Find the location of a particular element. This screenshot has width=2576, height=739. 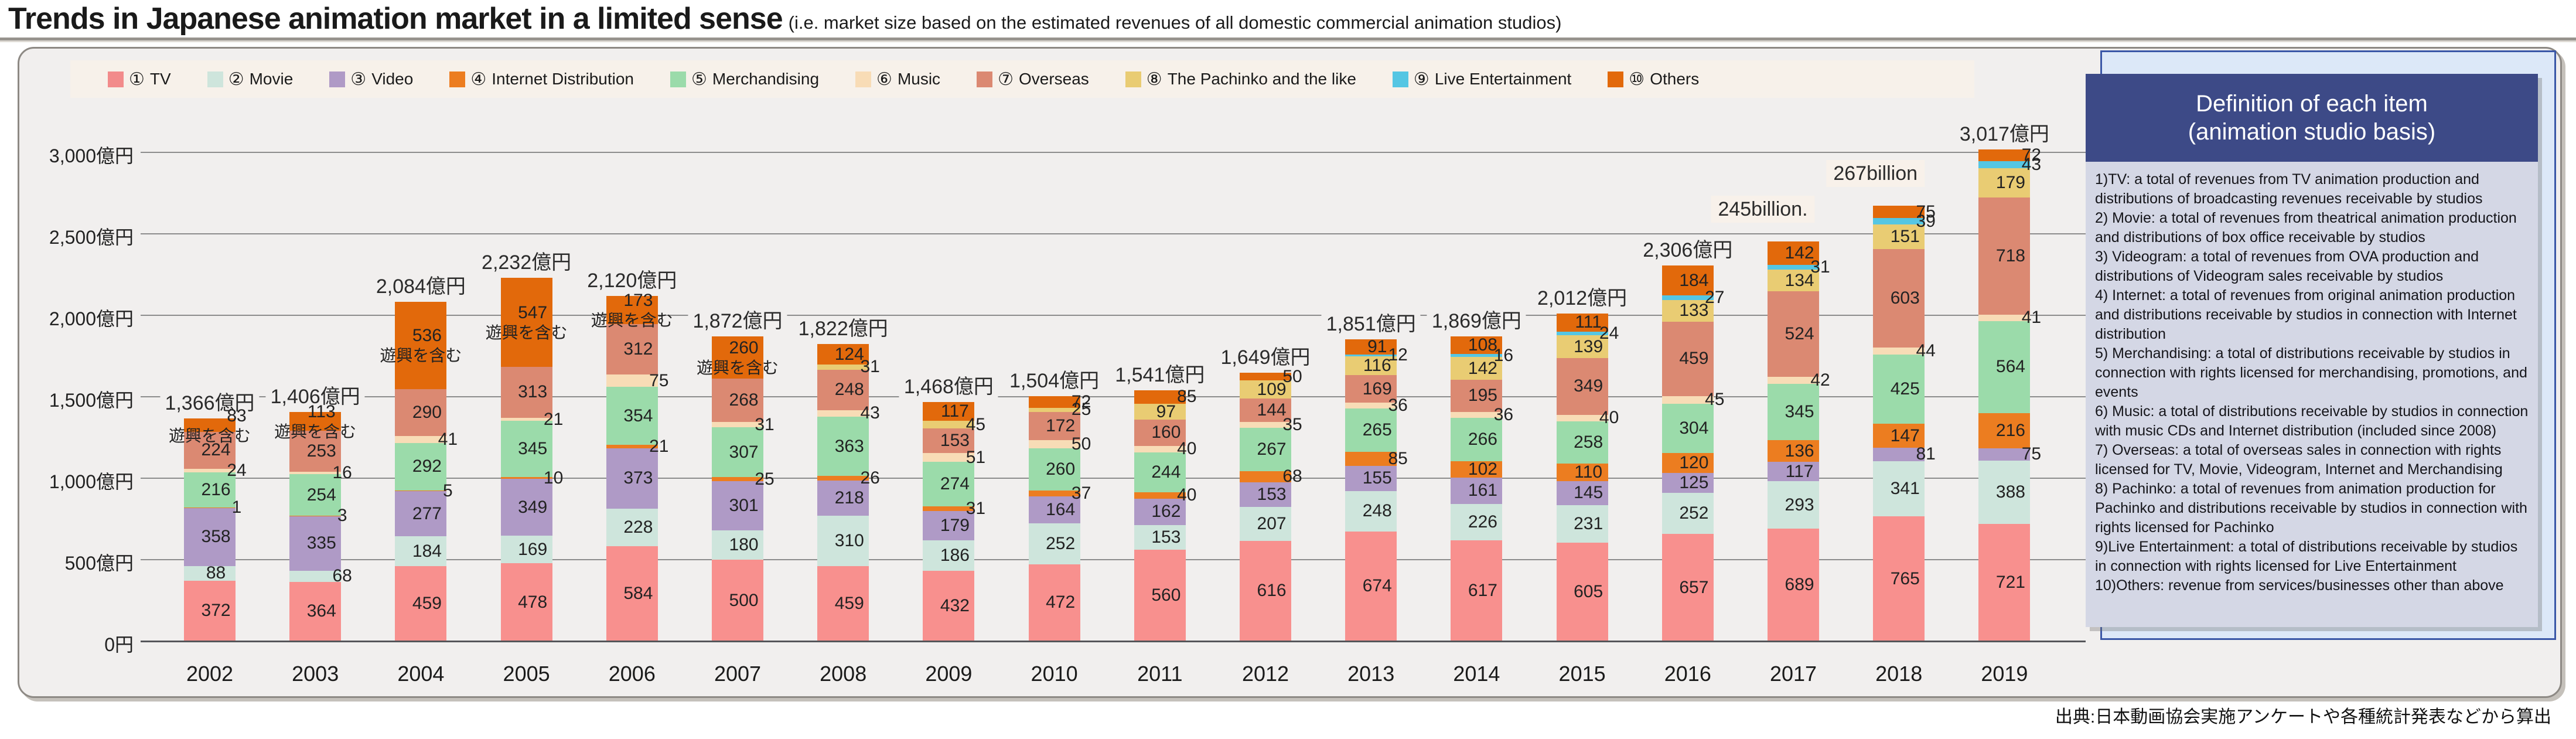

legend-item-live-entertainment: ⑨ Live Entertainment is located at coordinates (1481, 79).